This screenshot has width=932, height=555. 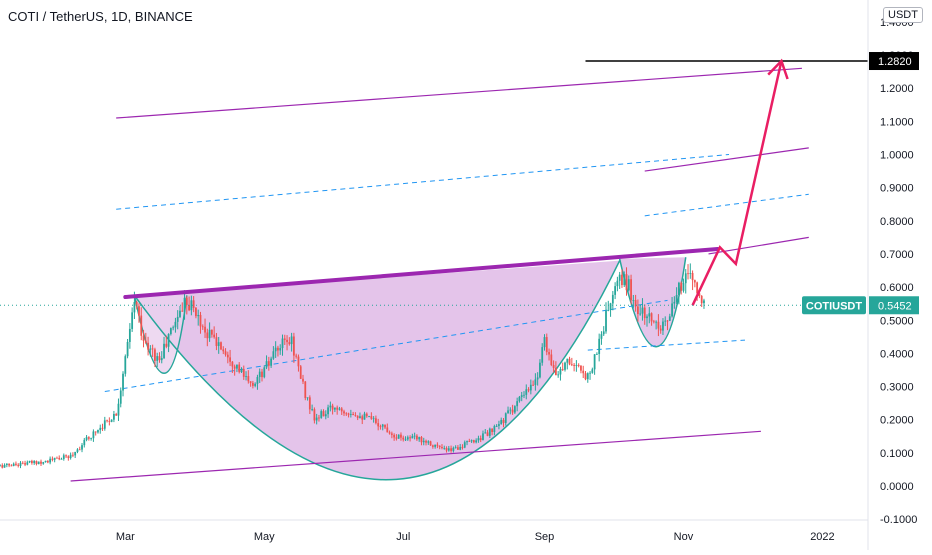 What do you see at coordinates (834, 306) in the screenshot?
I see `symbol-badge-text: COTIUSDT` at bounding box center [834, 306].